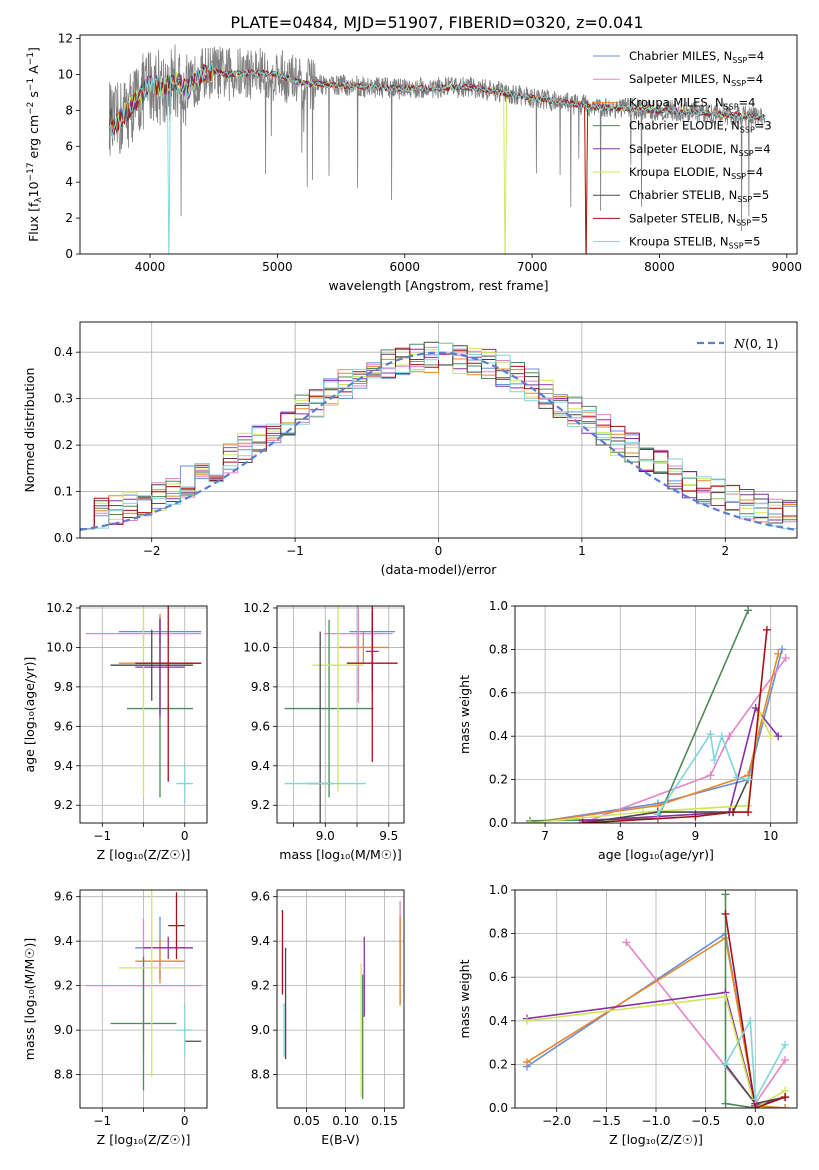 Image resolution: width=819 pixels, height=1170 pixels. I want to click on y-axis-label-part: 10, so click(33, 189).